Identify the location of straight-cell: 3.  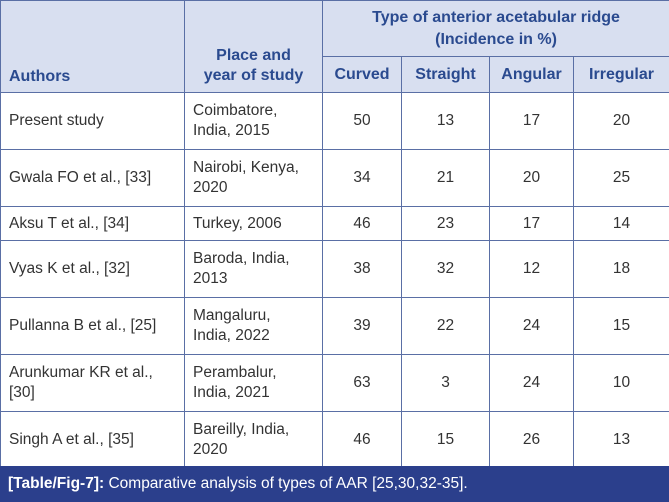
(445, 383).